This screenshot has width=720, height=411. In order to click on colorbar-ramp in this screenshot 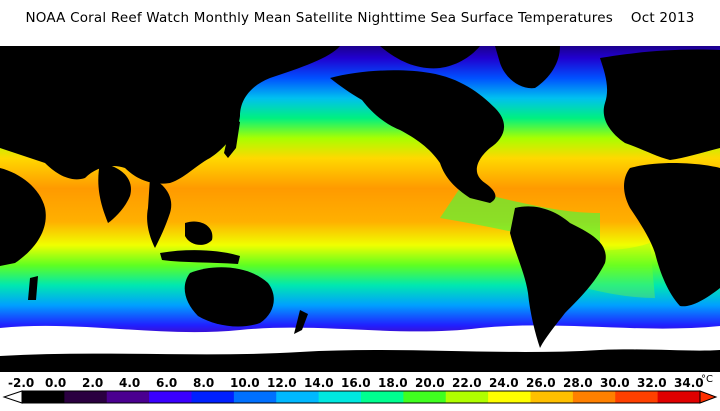, I will do `click(360, 397)`.